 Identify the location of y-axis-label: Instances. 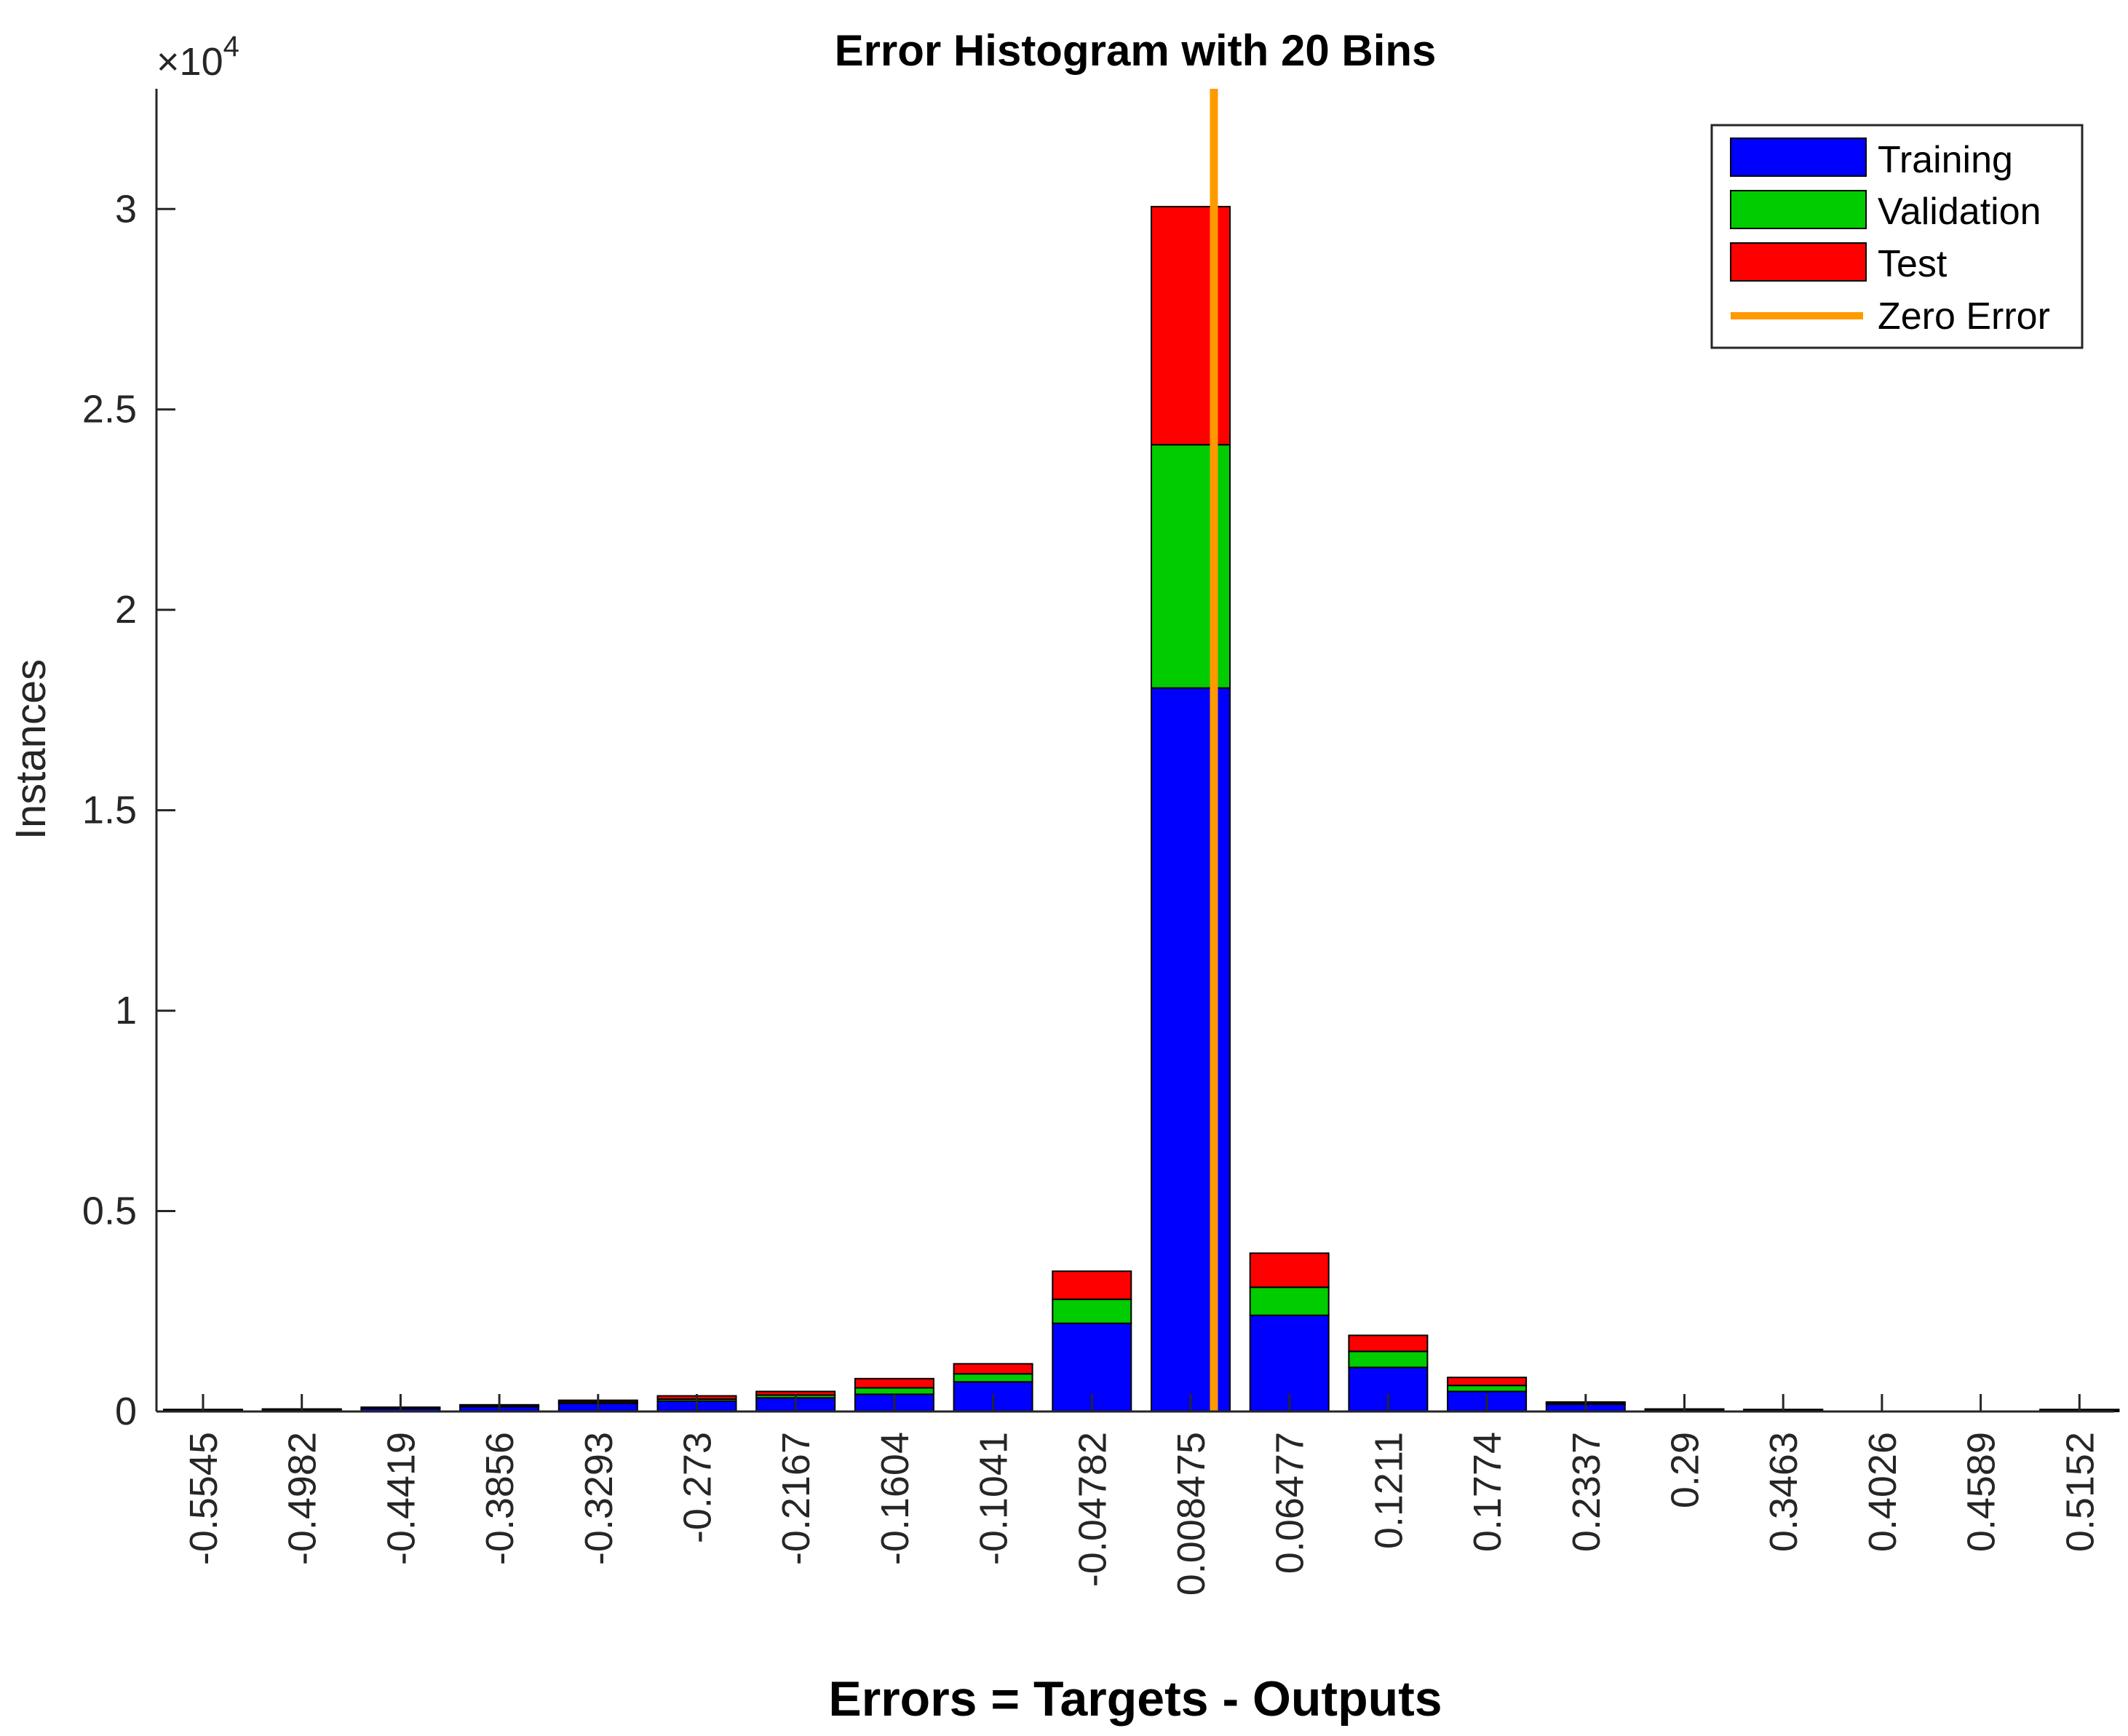
(31, 750).